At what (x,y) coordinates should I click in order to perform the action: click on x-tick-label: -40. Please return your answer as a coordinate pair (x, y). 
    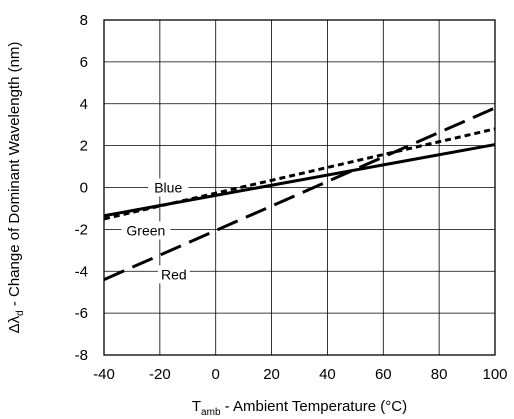
    Looking at the image, I should click on (104, 374).